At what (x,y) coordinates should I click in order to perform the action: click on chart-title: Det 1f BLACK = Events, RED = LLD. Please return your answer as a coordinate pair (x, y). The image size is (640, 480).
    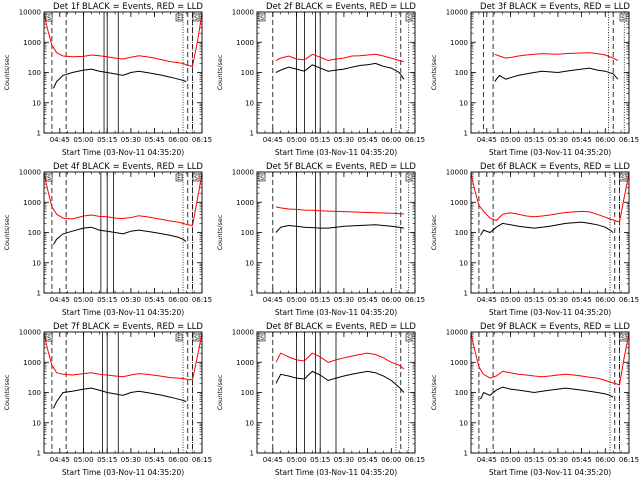
    Looking at the image, I should click on (128, 7).